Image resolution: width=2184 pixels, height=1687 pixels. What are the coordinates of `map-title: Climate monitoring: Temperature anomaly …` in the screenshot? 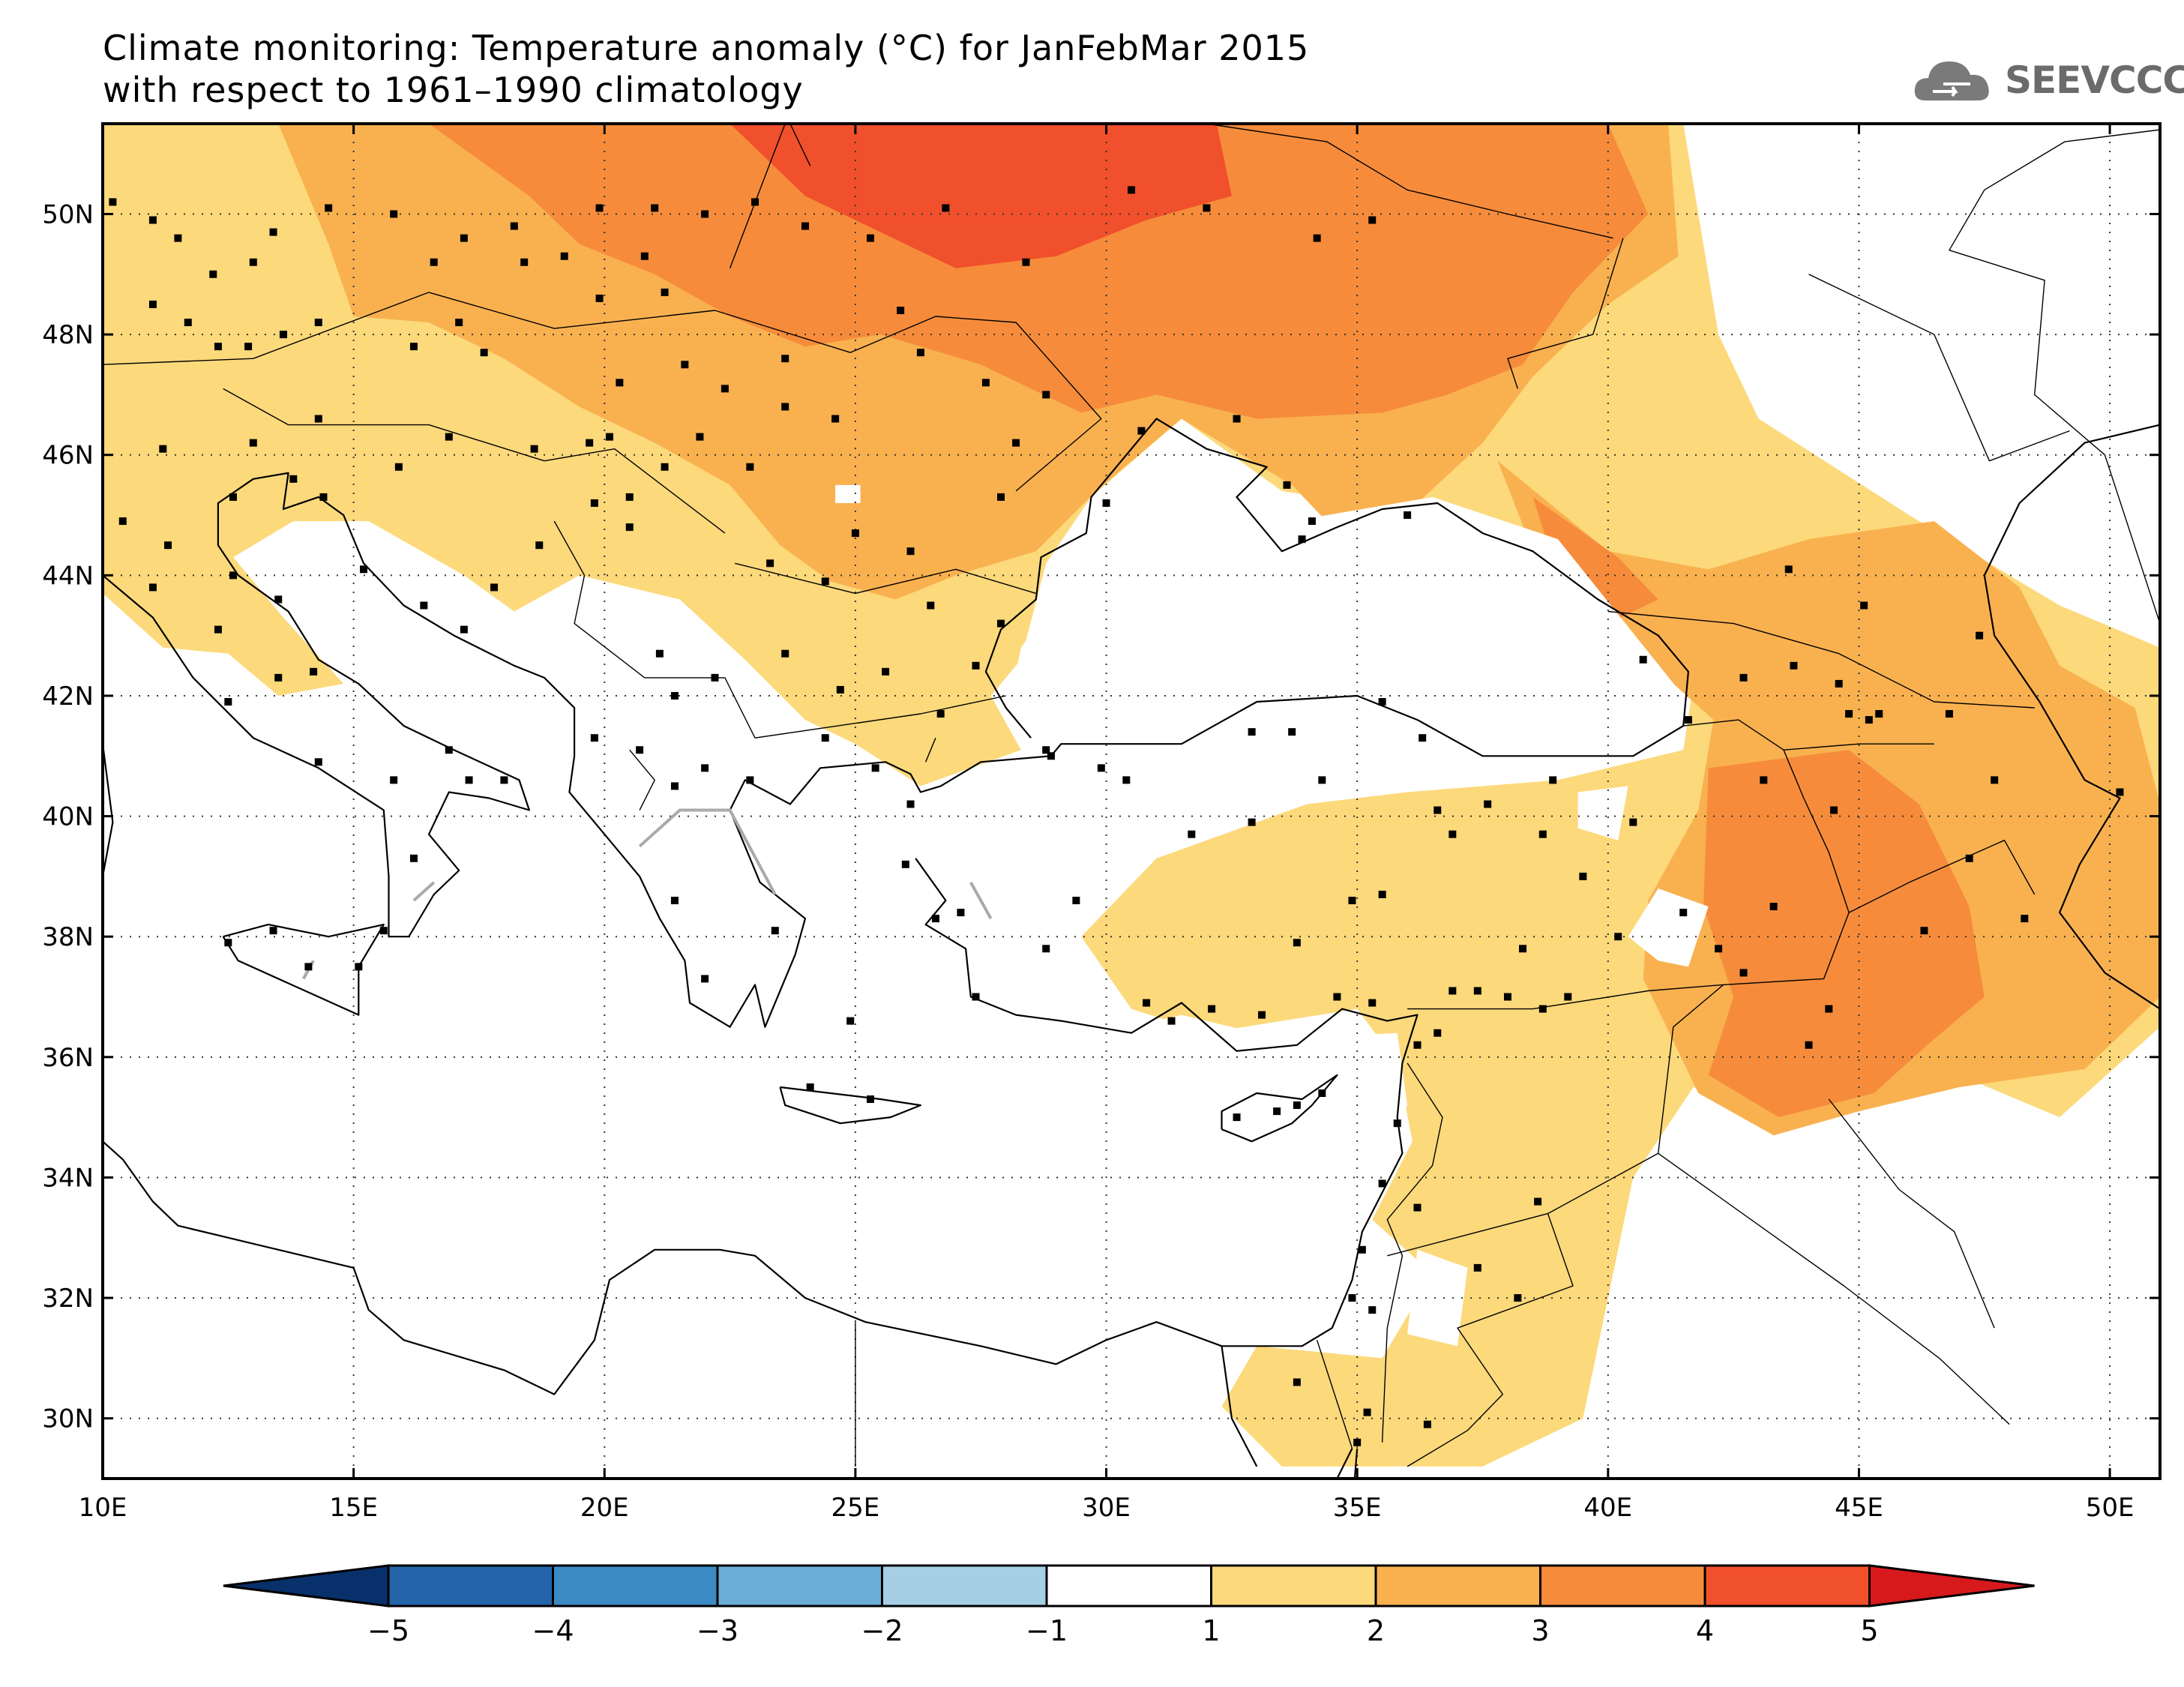 It's located at (706, 48).